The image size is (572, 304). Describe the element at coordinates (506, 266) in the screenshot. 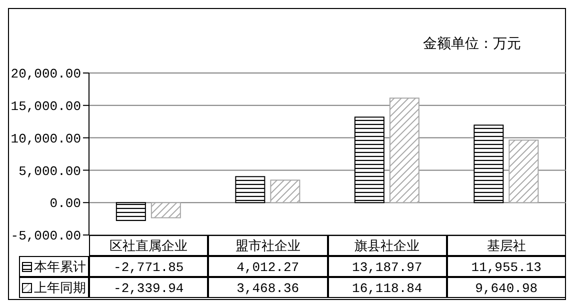

I see `data-label: 11,955.13` at that location.